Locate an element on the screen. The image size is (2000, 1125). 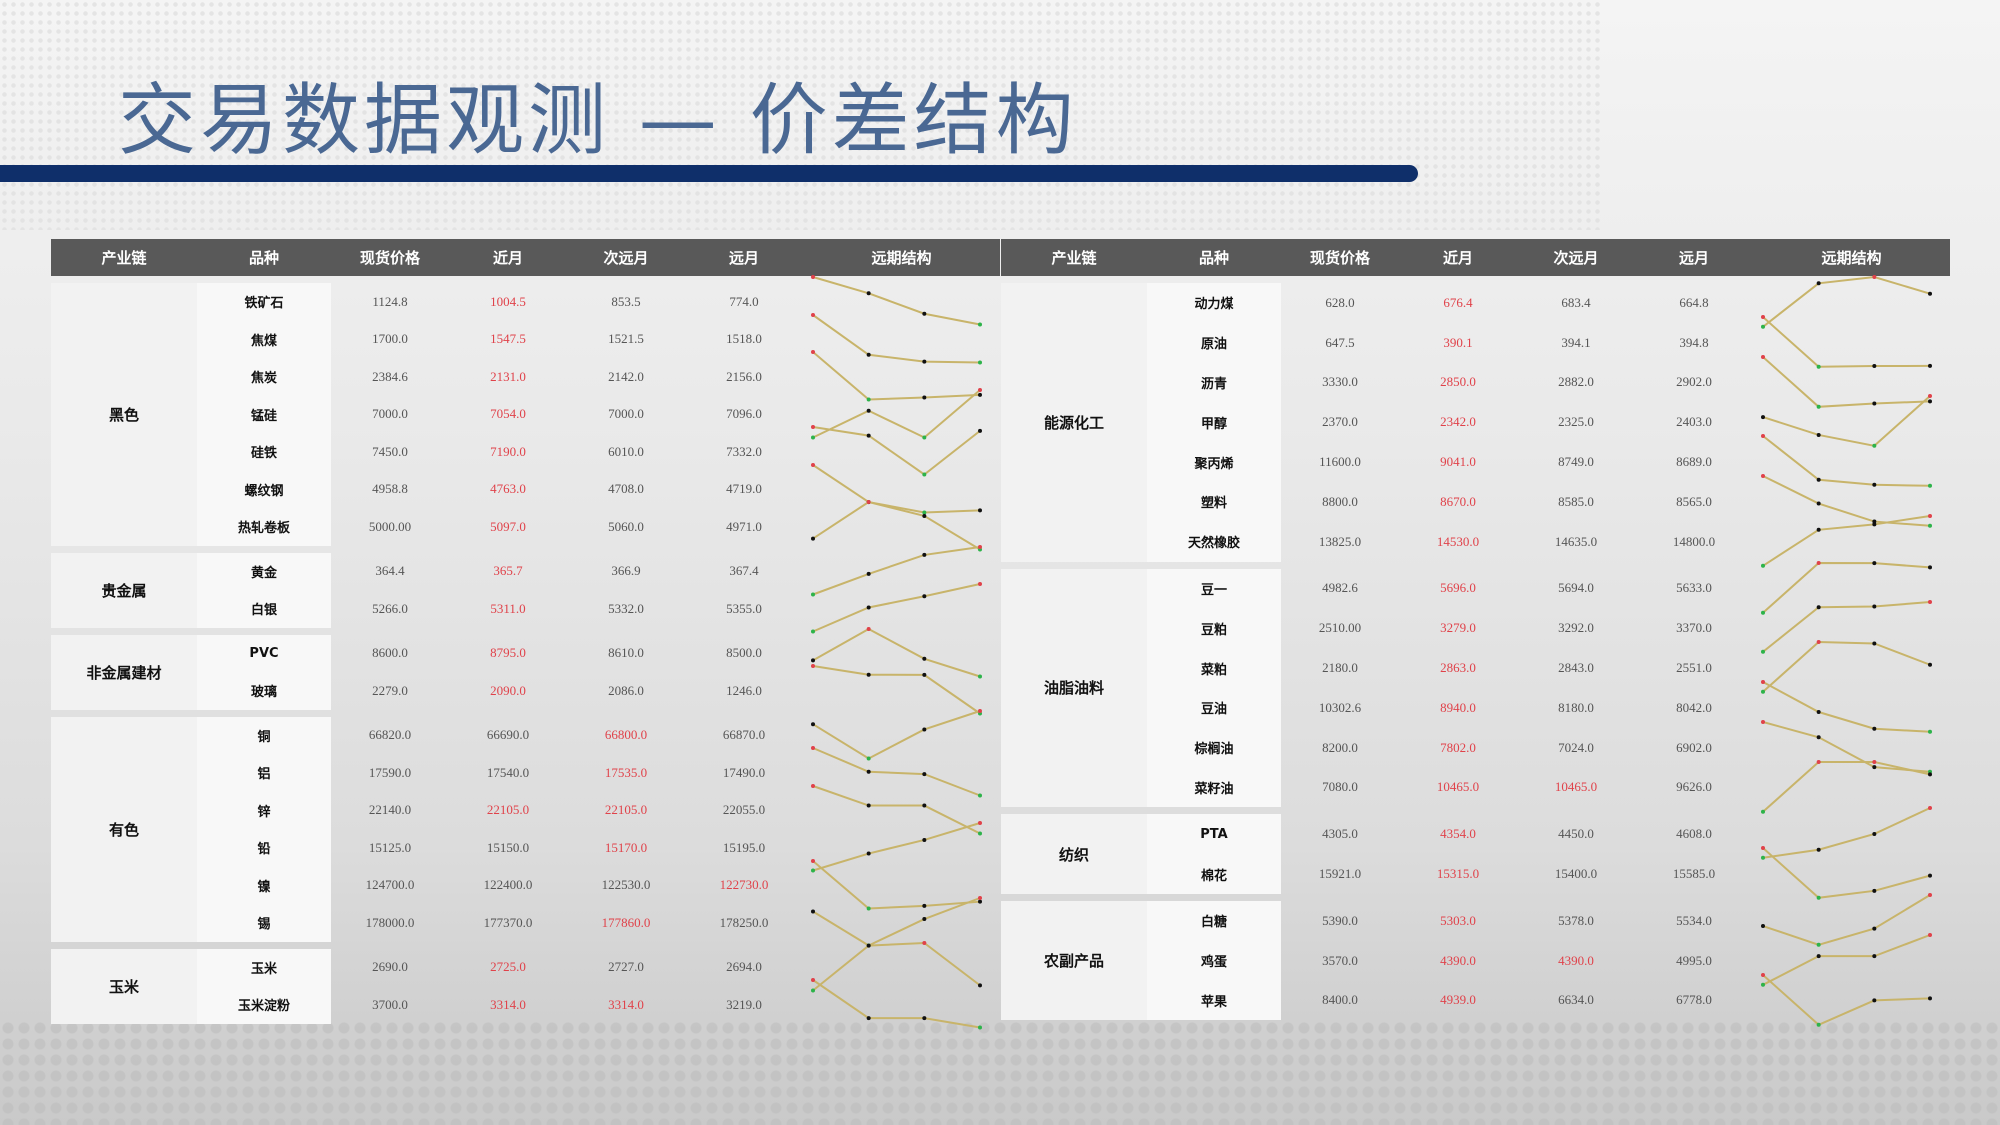
near-month: 5311.0 is located at coordinates (508, 608).